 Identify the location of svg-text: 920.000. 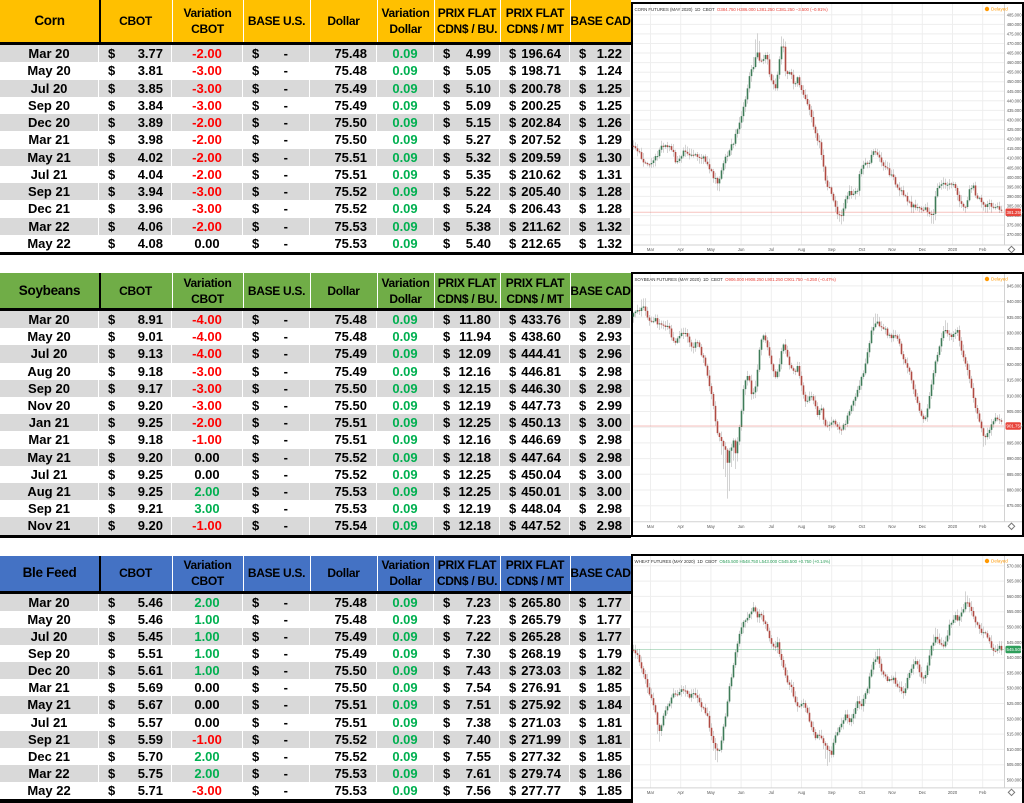
(1015, 364).